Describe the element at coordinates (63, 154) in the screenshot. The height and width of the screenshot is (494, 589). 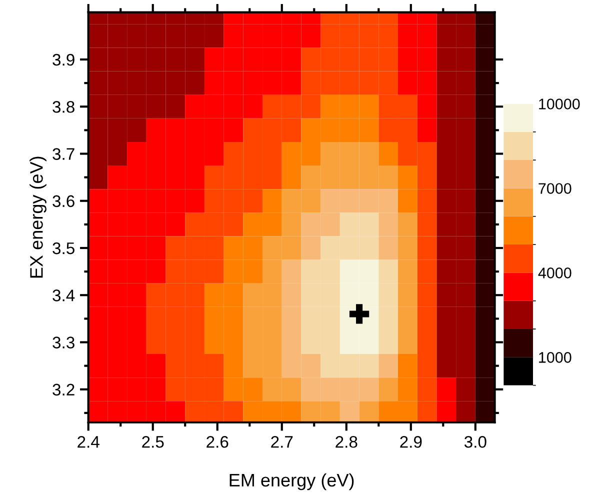
I see `y-tick-label: 3.7` at that location.